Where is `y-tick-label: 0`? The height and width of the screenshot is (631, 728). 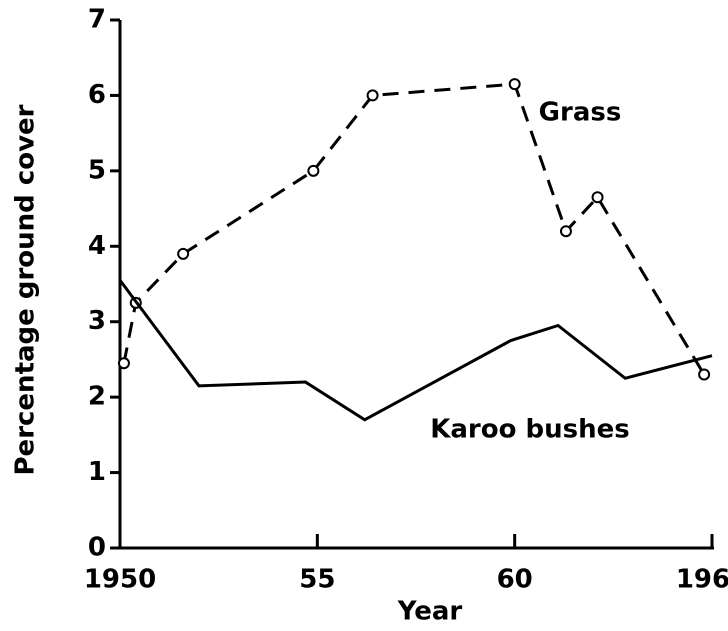 y-tick-label: 0 is located at coordinates (97, 548).